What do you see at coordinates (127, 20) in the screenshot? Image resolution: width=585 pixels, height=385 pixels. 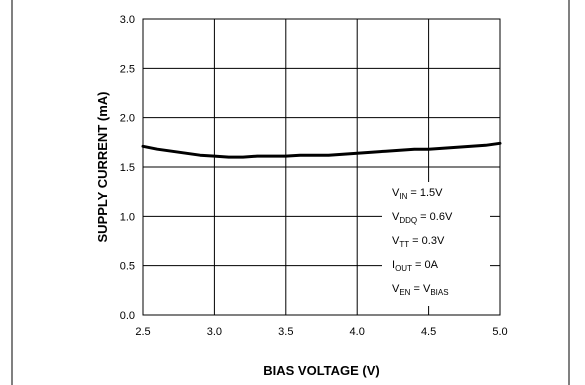 I see `y-tick-label: 3.0` at bounding box center [127, 20].